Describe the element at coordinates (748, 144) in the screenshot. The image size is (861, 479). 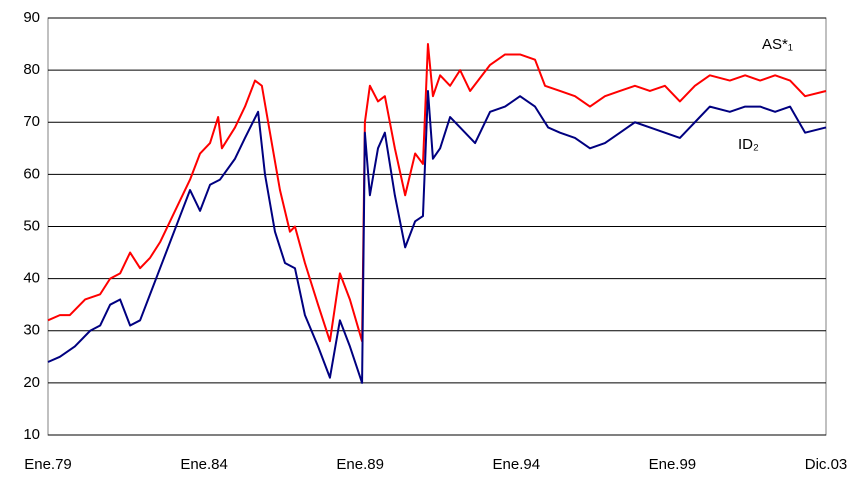
I see `series-label: ID₂` at that location.